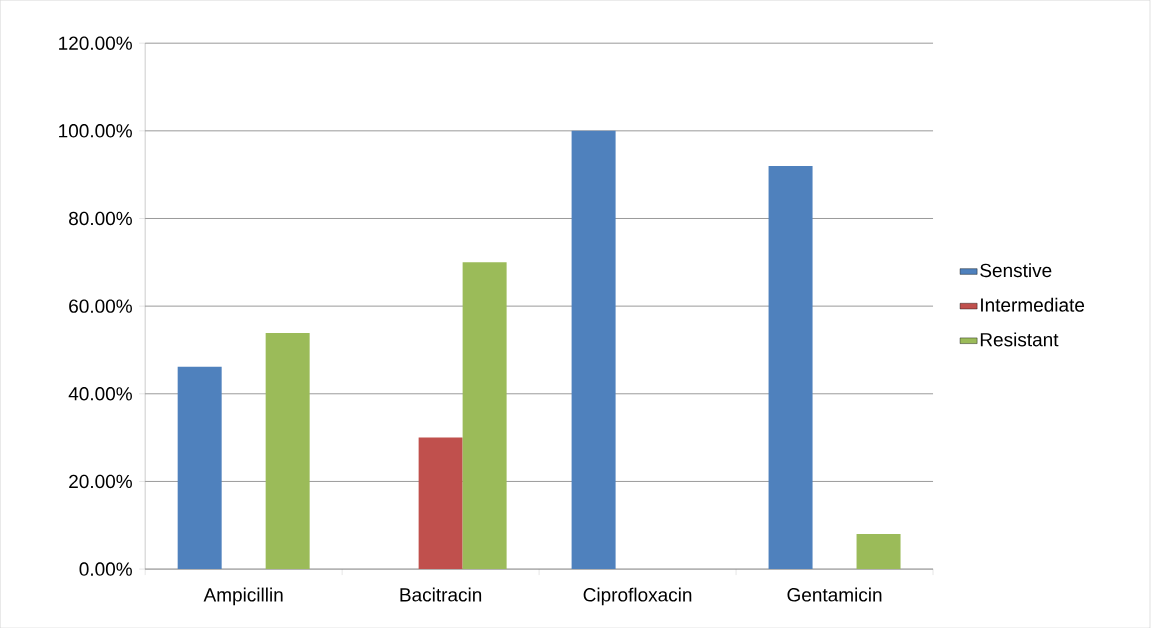 The width and height of the screenshot is (1151, 628). I want to click on legend-label: Senstive, so click(1016, 270).